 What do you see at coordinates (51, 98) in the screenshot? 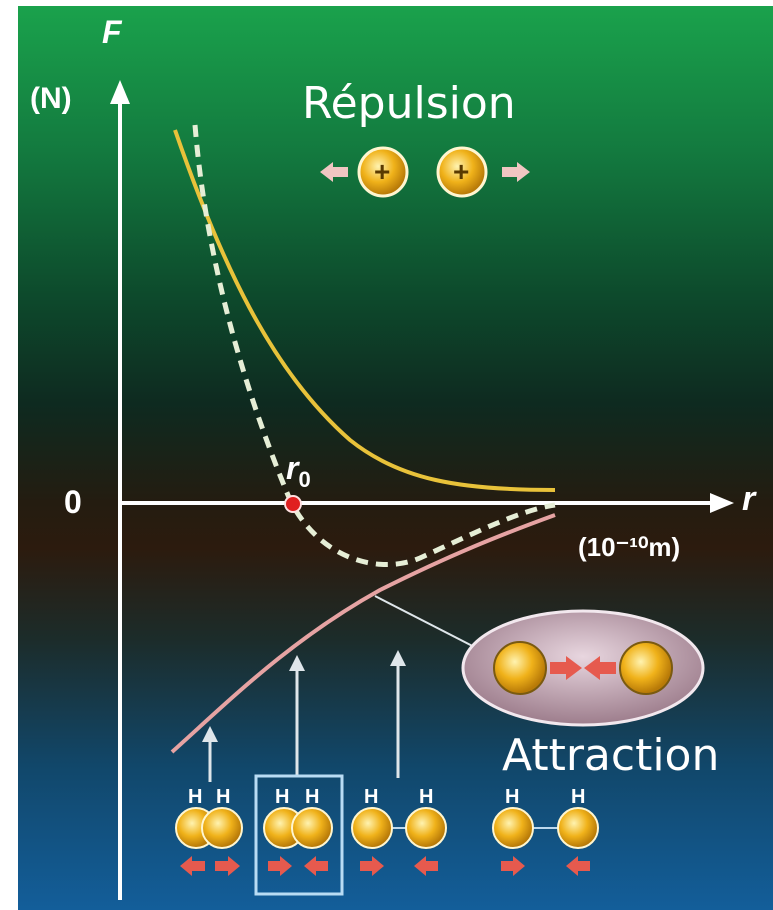
I see `force-axis-unit: (N)` at bounding box center [51, 98].